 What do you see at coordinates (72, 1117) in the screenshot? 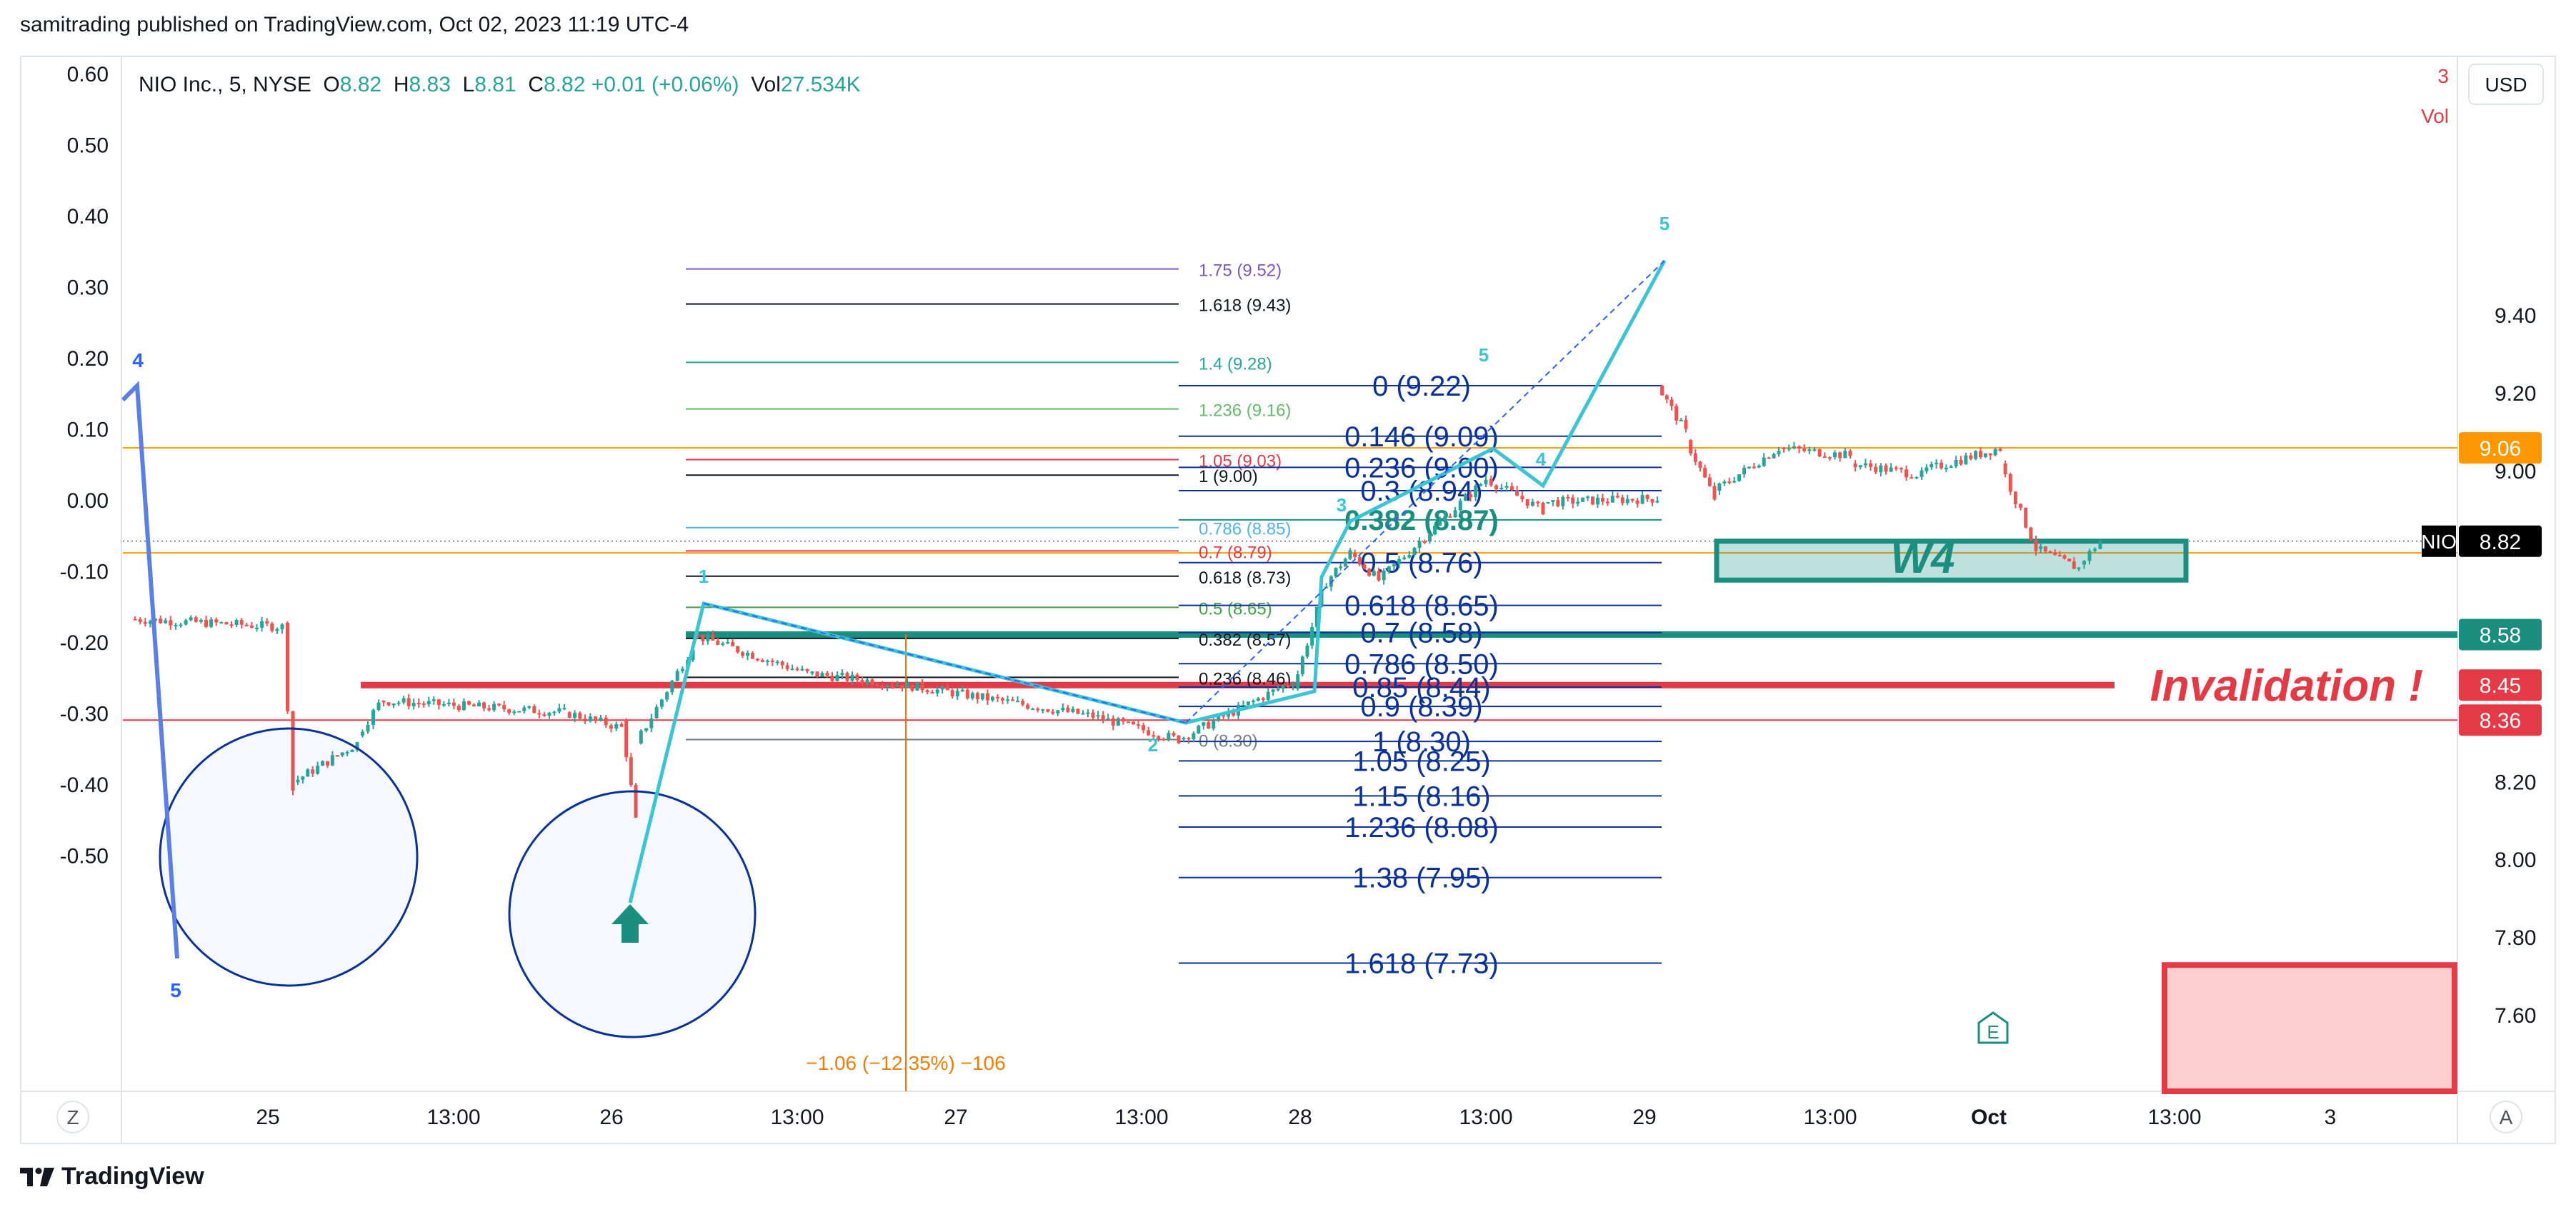
I see `timezone-z-button` at bounding box center [72, 1117].